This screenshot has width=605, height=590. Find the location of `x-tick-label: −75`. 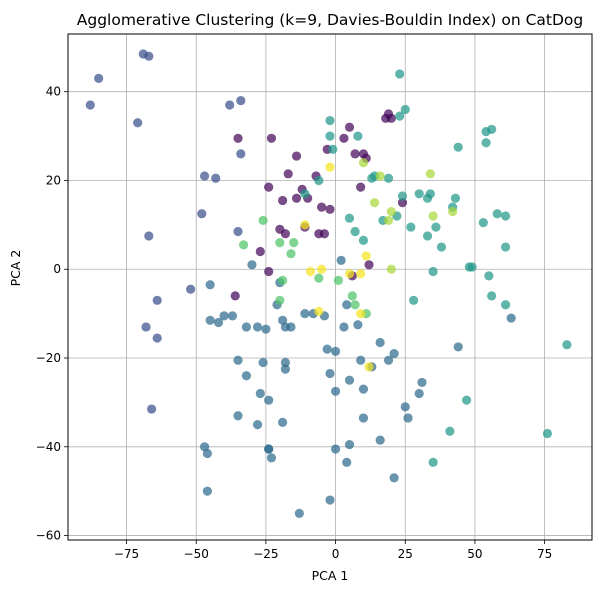

x-tick-label: −75 is located at coordinates (126, 554).